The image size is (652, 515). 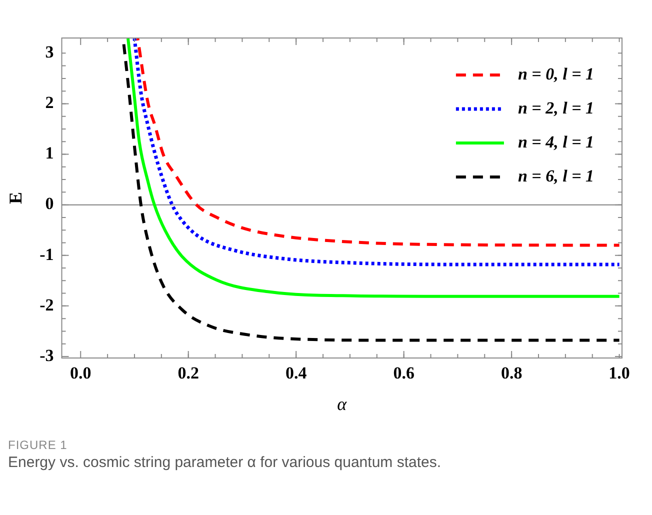 What do you see at coordinates (296, 373) in the screenshot?
I see `x-tick-label: 0.4` at bounding box center [296, 373].